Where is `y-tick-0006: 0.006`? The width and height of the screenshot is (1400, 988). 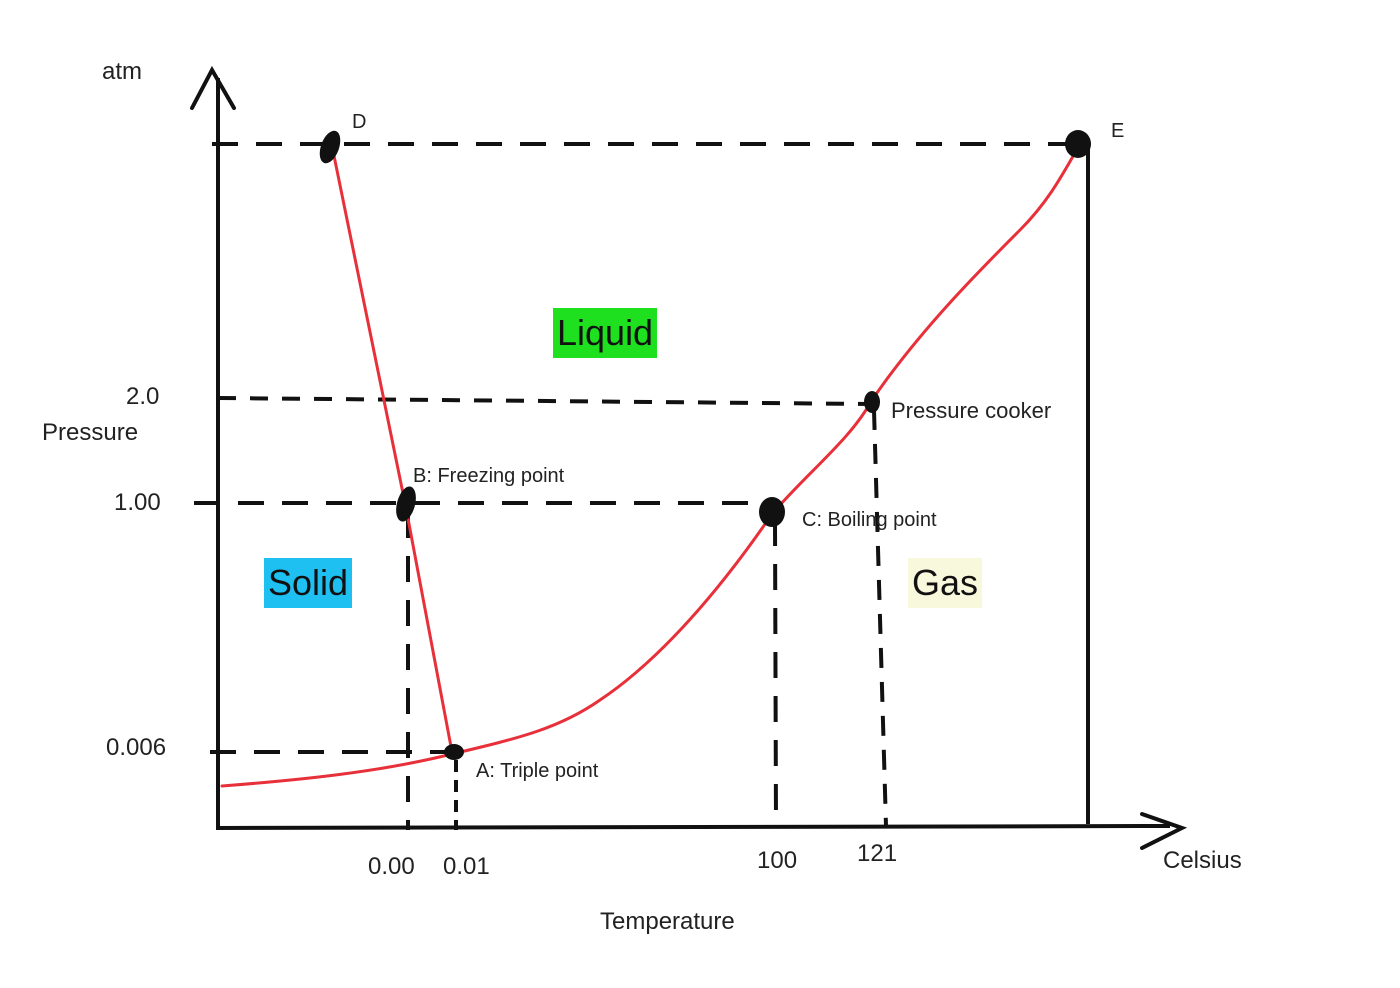
y-tick-0006: 0.006 is located at coordinates (136, 747).